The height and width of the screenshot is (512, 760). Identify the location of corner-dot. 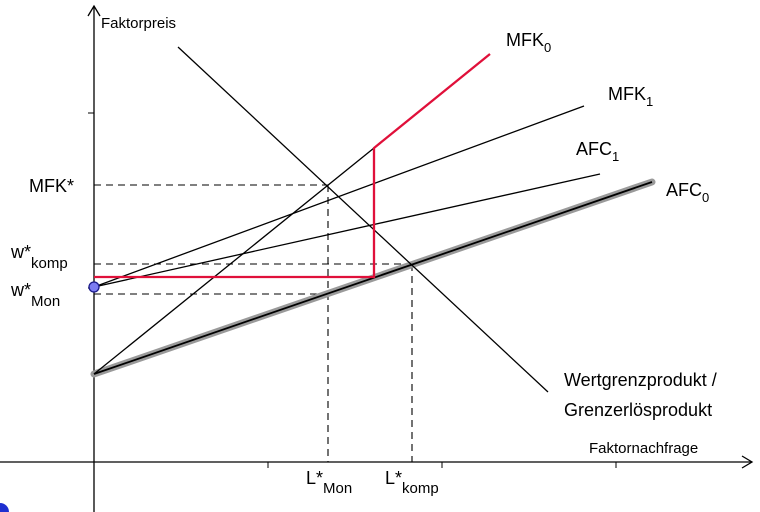
(4, 507).